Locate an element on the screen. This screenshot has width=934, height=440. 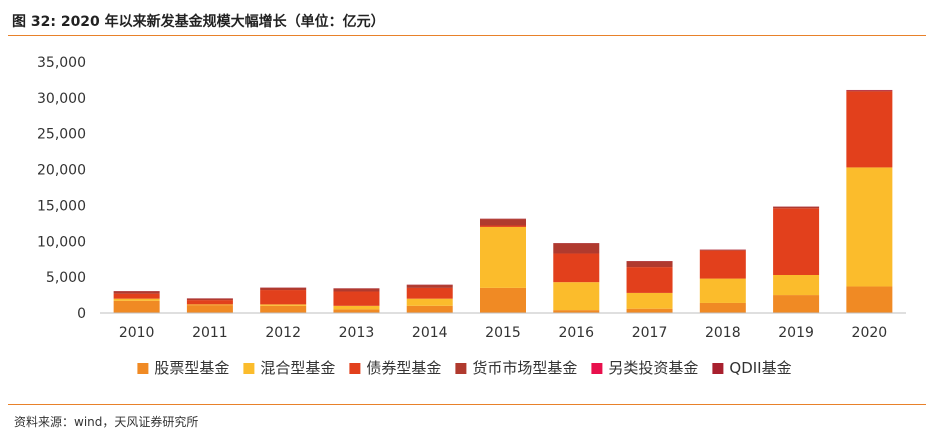
x-tick-label: 2019 is located at coordinates (796, 333).